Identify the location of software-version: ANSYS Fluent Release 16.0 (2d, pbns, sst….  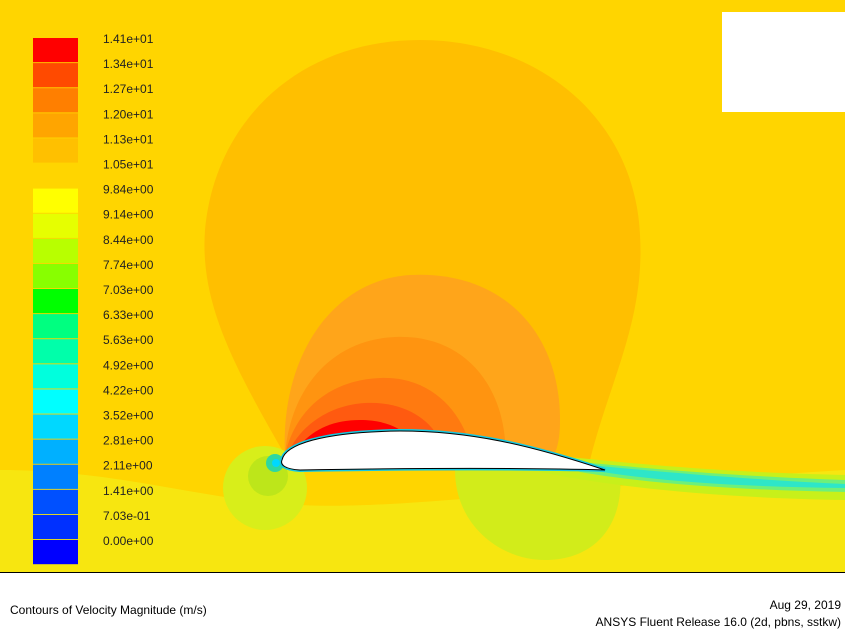
(718, 622).